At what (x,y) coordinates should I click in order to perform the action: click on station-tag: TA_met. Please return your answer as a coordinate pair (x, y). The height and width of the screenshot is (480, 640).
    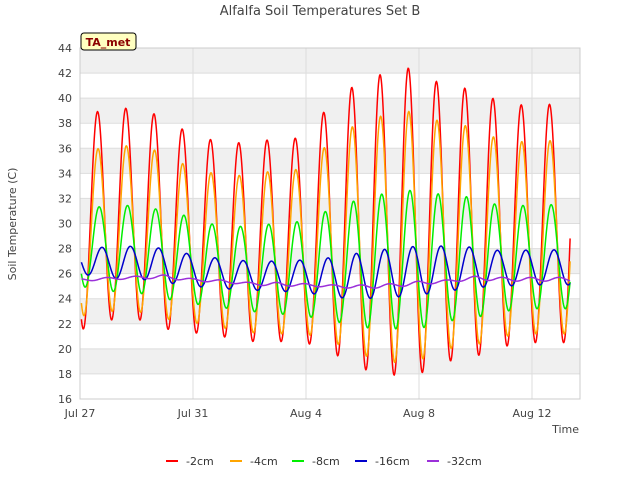
    Looking at the image, I should click on (108, 41).